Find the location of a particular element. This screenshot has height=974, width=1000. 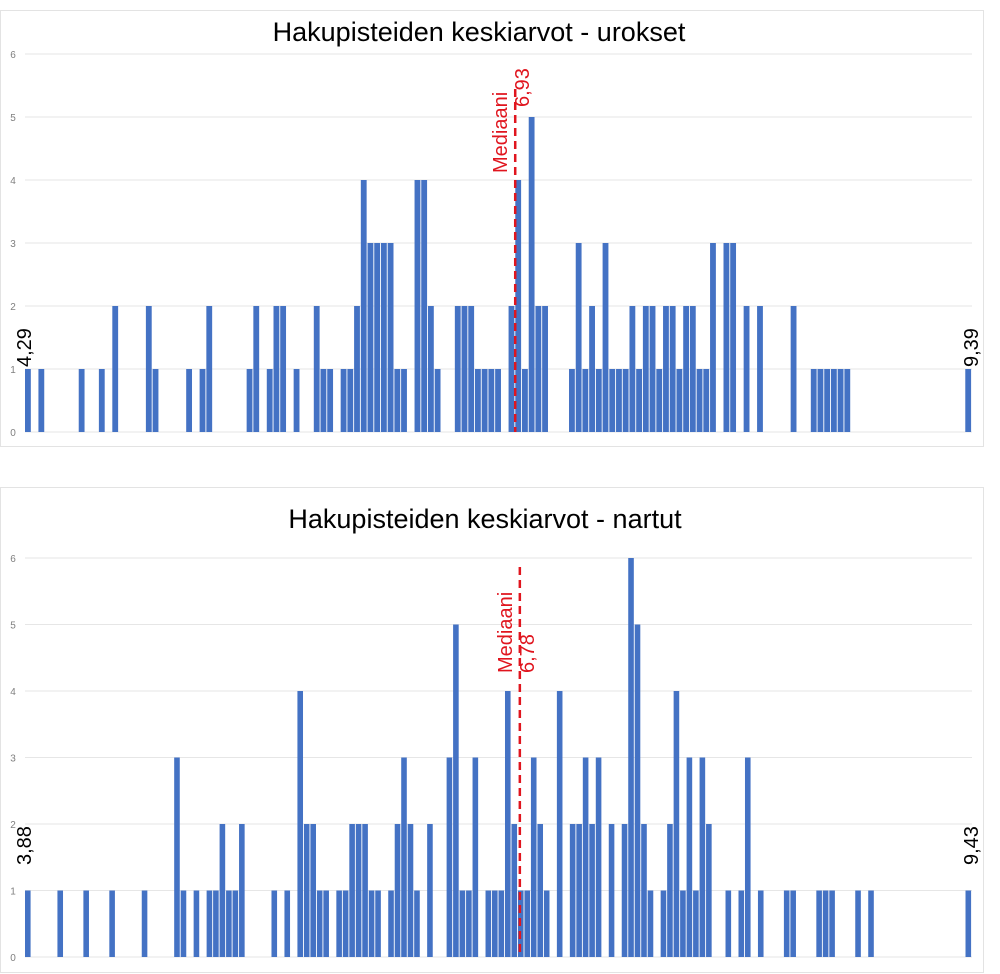

x-min-label: 3,88 is located at coordinates (25, 845).